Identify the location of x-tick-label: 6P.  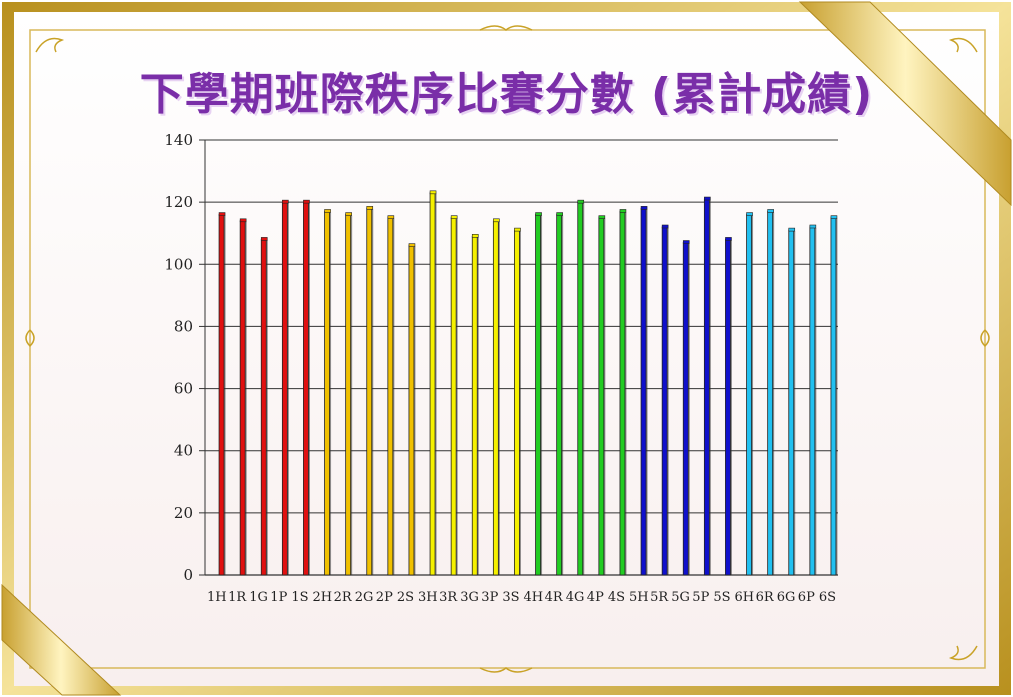
(806, 597).